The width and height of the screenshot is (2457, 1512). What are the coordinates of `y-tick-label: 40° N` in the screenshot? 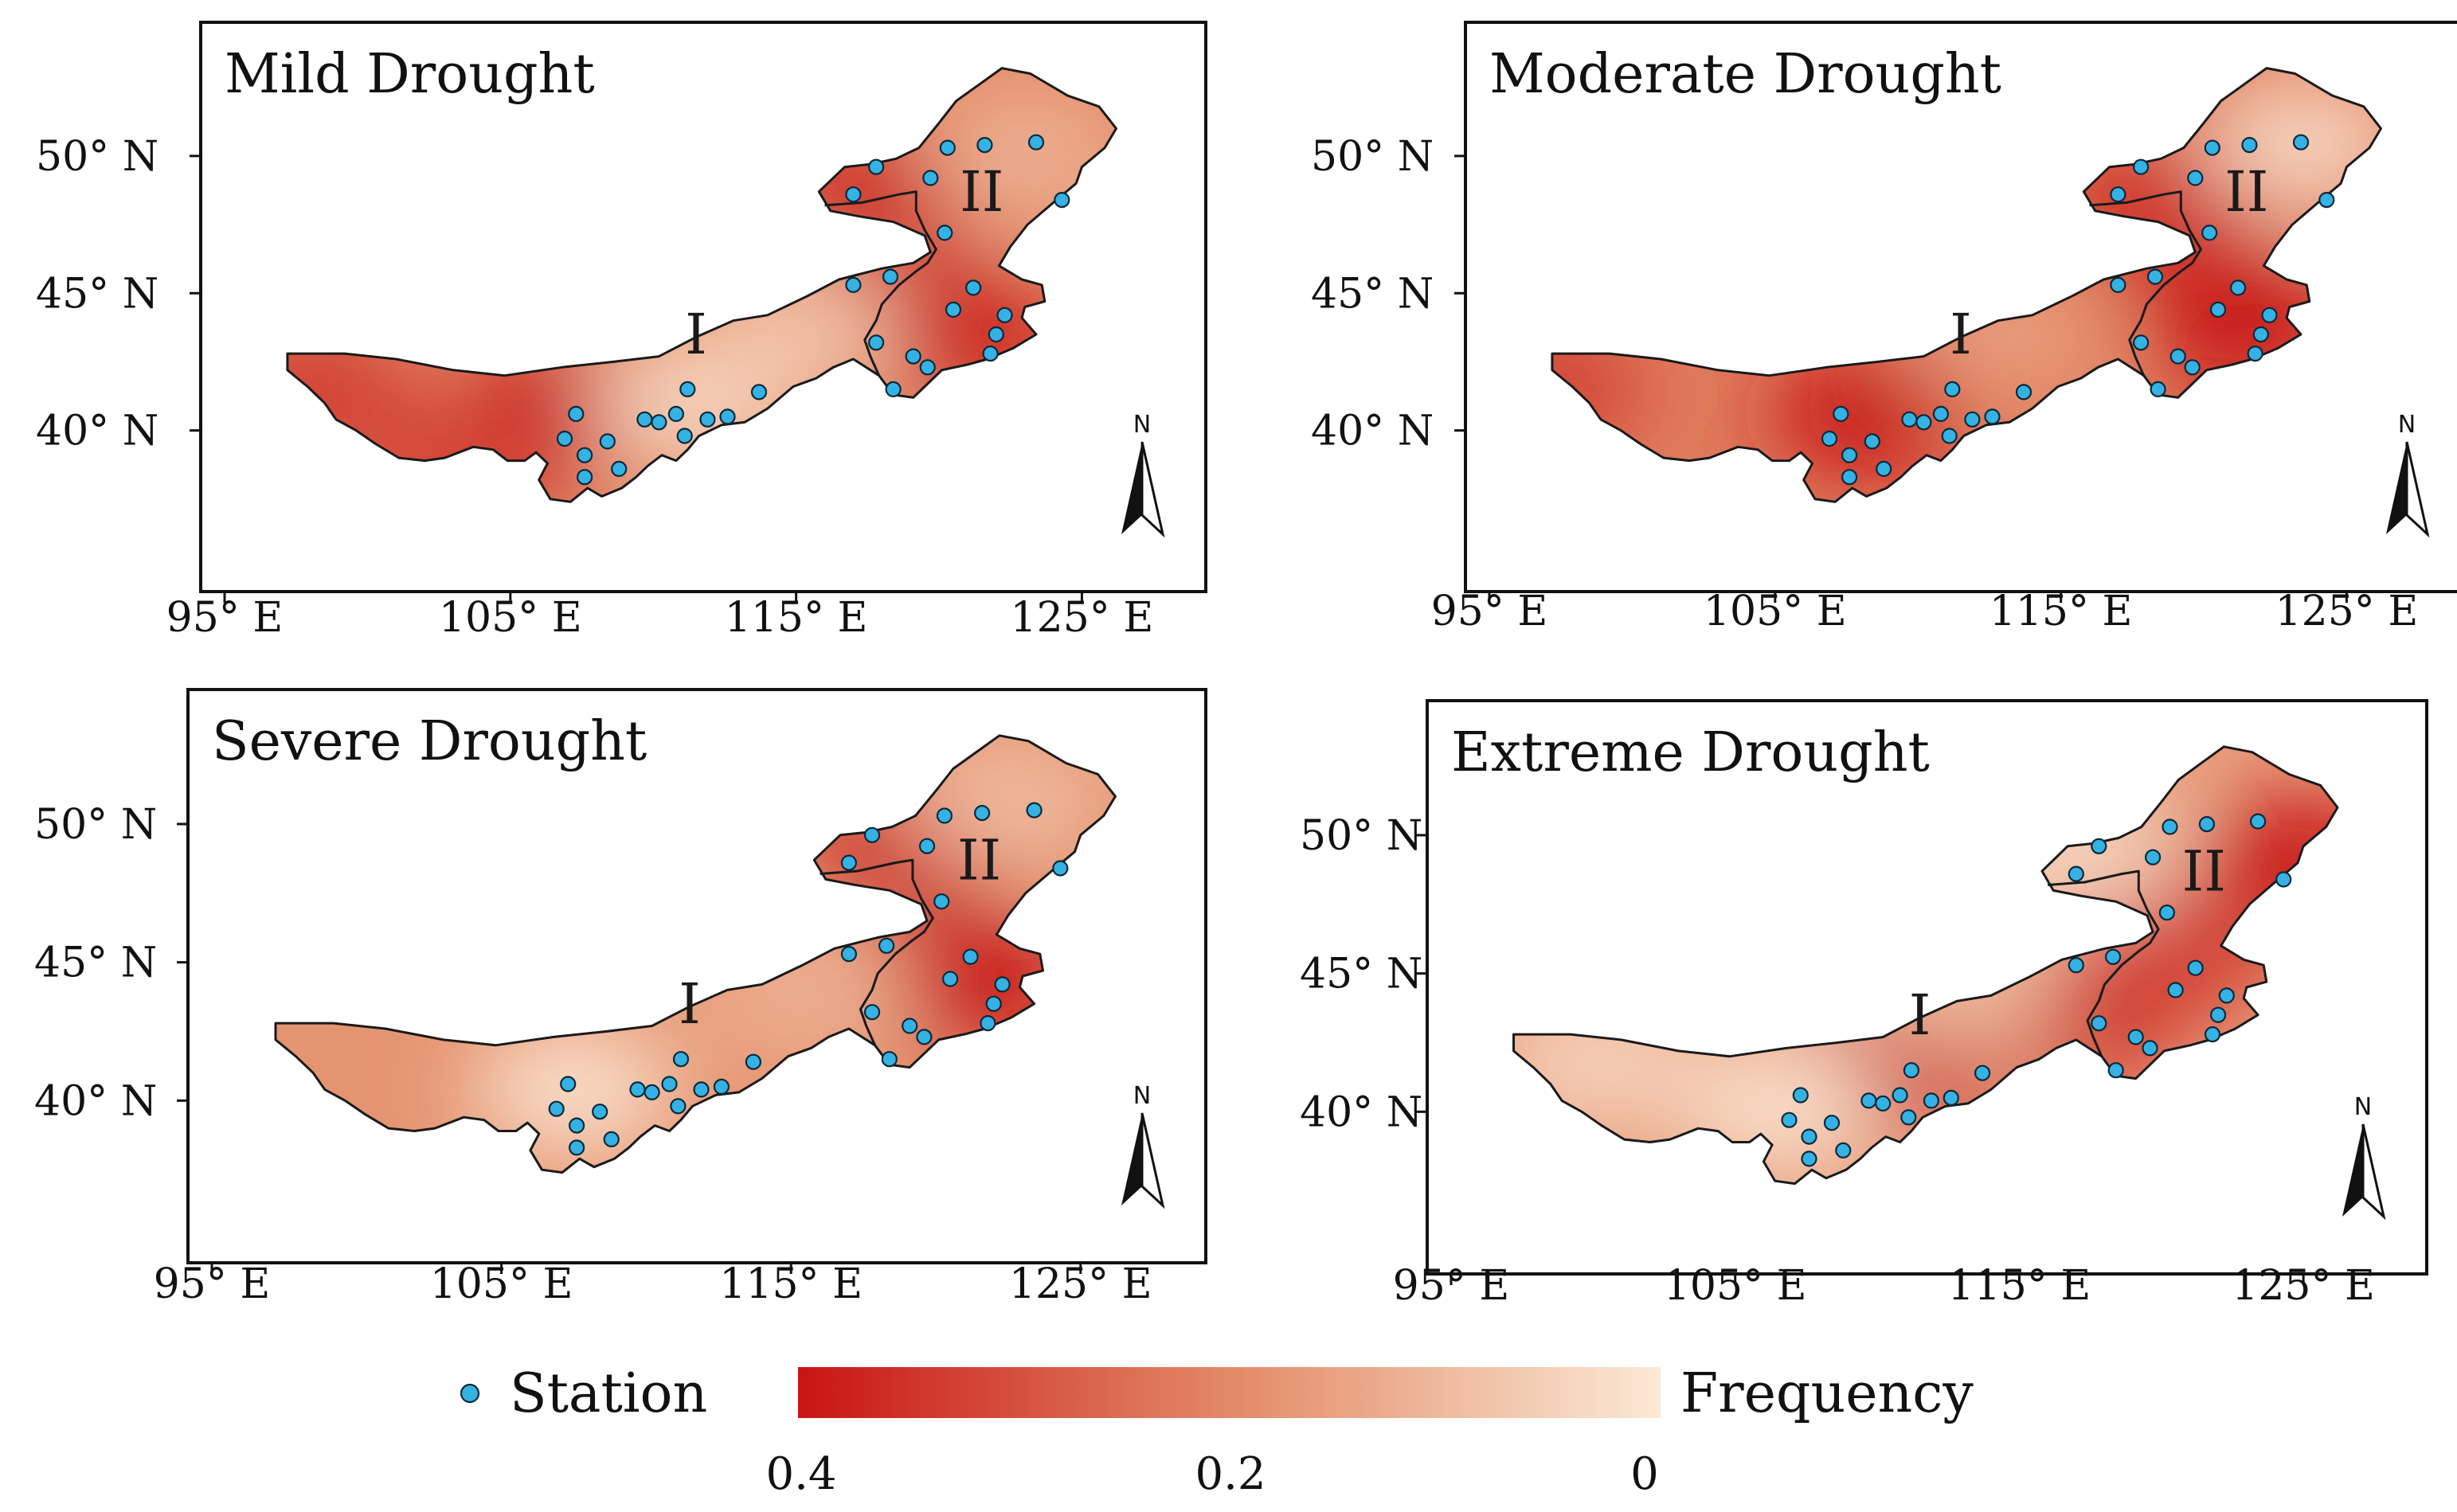 It's located at (1373, 431).